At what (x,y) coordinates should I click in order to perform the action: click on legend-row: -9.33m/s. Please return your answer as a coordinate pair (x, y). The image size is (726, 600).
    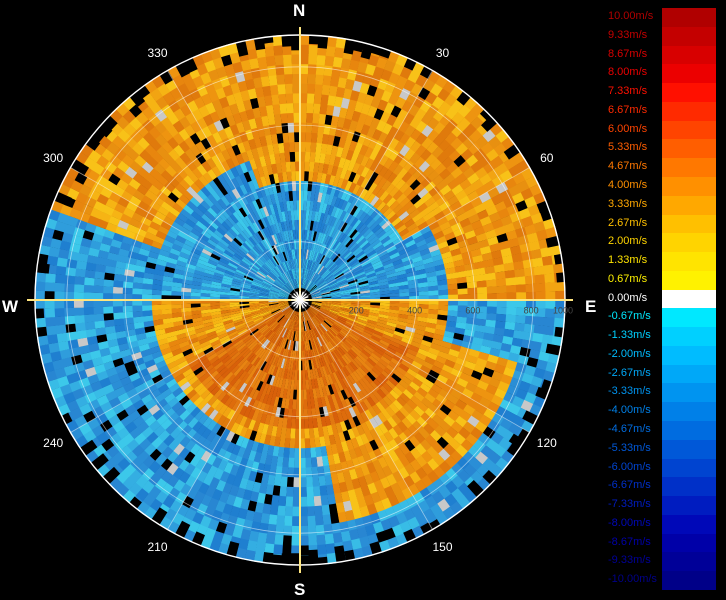
    Looking at the image, I should click on (662, 562).